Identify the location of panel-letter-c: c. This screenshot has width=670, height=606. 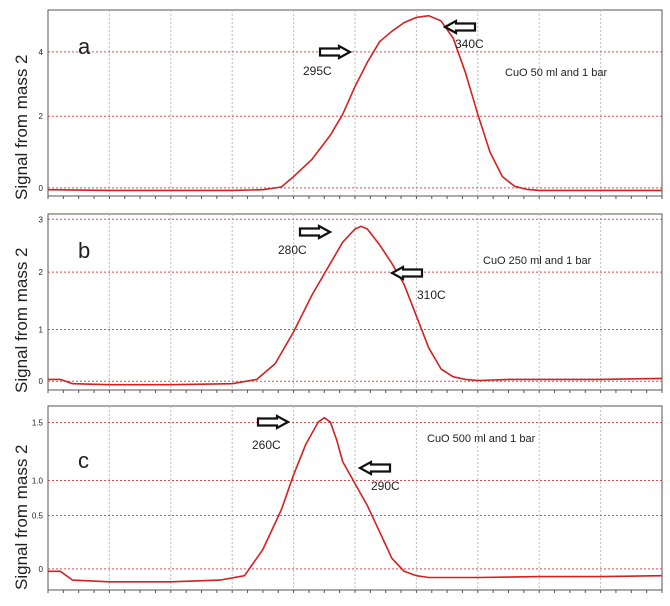
(83, 460).